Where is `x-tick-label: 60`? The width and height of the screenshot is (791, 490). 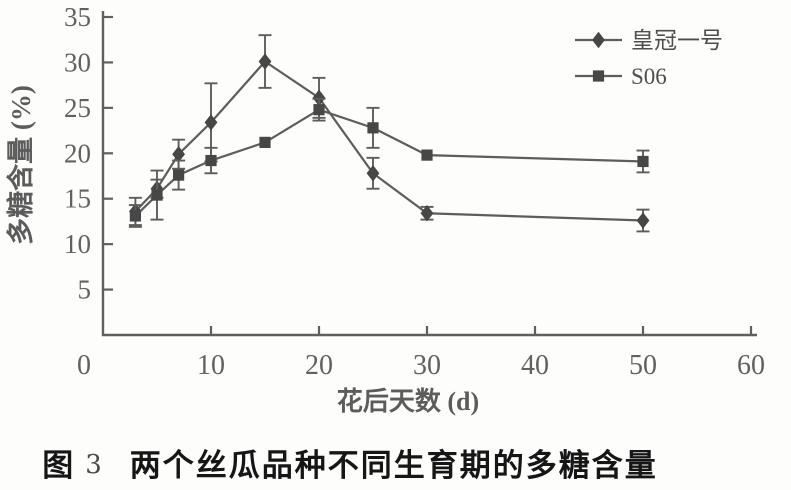
x-tick-label: 60 is located at coordinates (751, 365).